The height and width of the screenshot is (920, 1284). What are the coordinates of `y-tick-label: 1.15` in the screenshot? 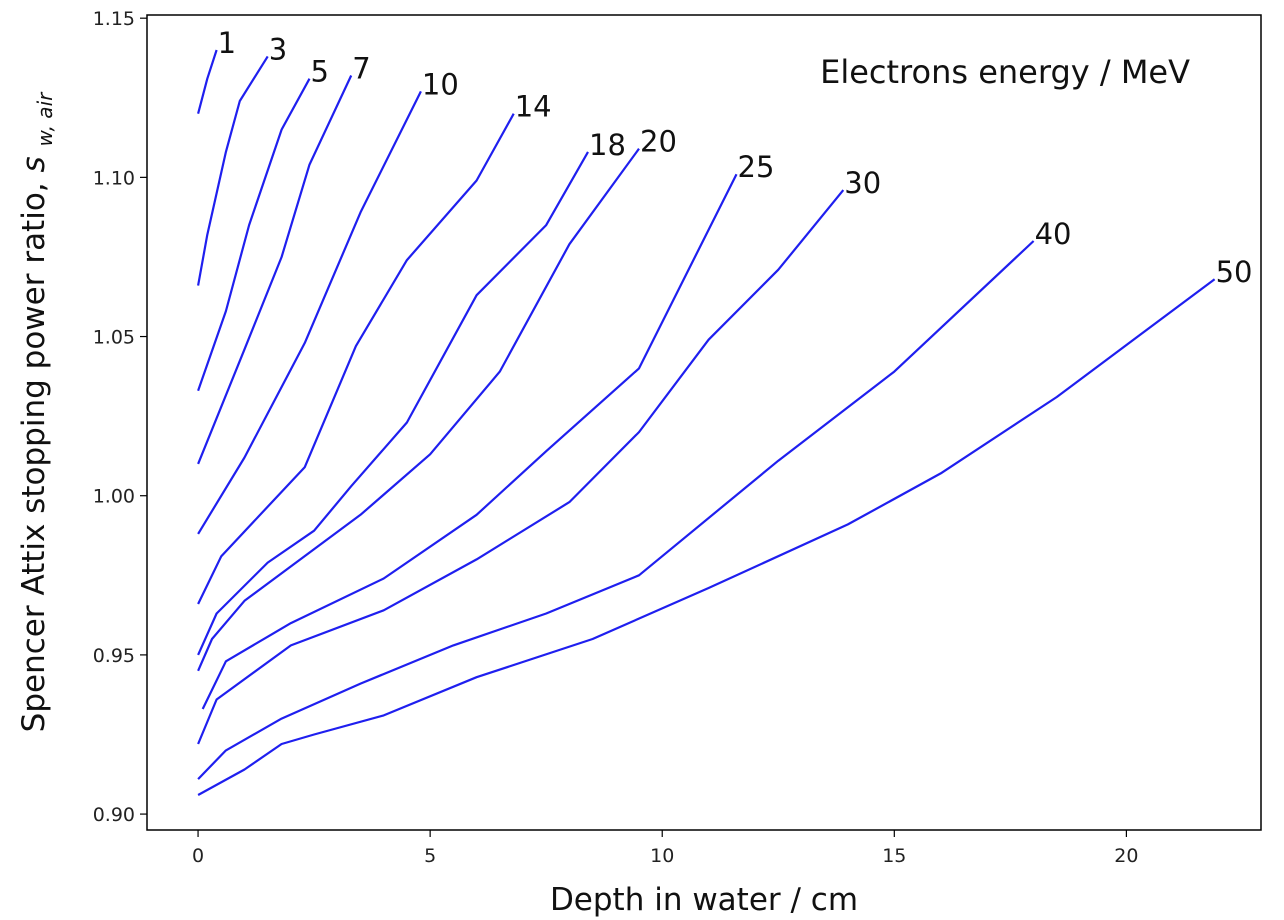 It's located at (114, 19).